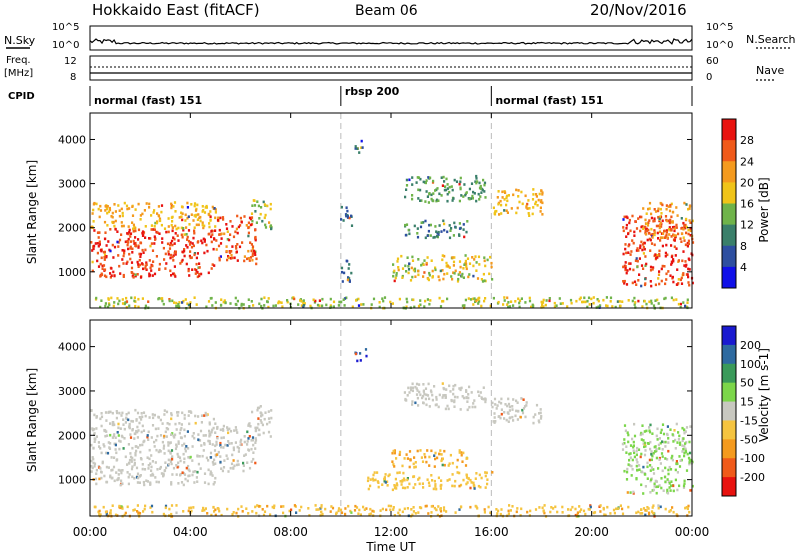 This screenshot has height=554, width=800. I want to click on beam-title: Beam 06, so click(386, 11).